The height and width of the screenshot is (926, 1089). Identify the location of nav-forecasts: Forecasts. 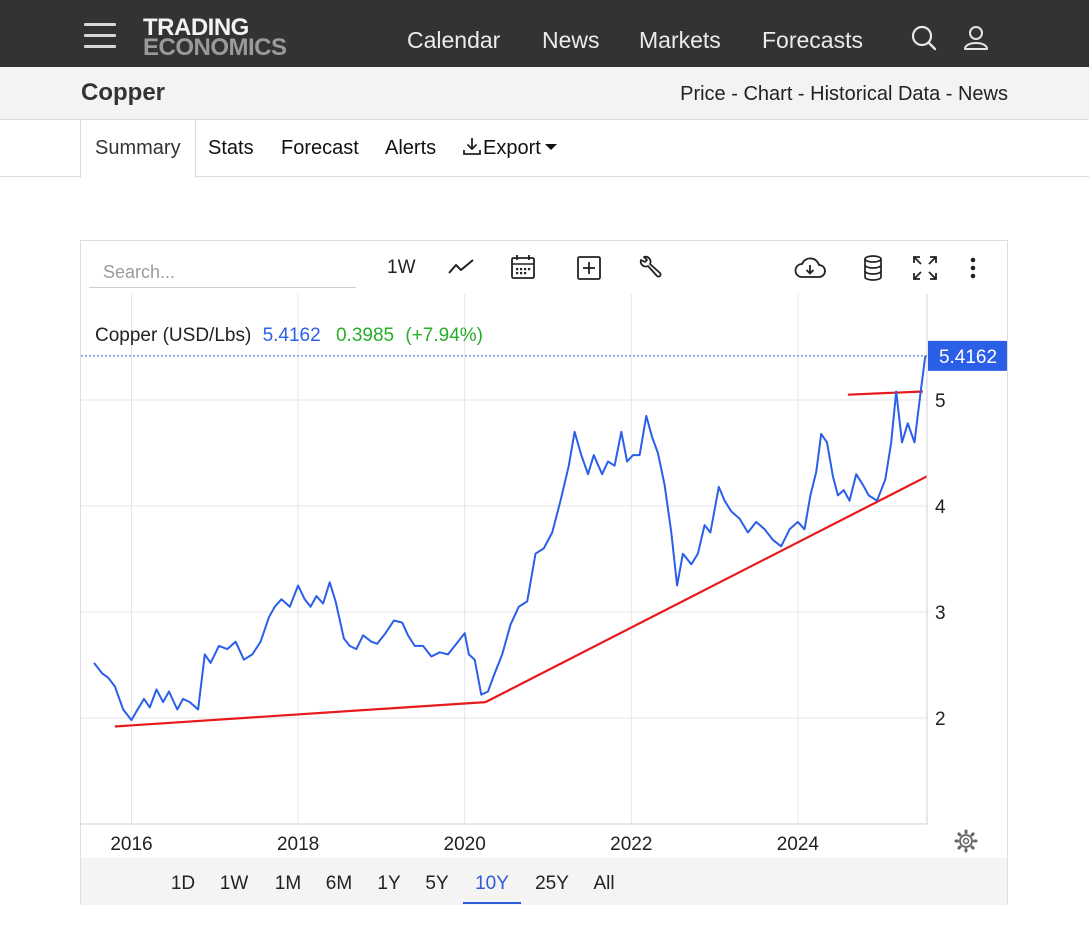
(812, 40).